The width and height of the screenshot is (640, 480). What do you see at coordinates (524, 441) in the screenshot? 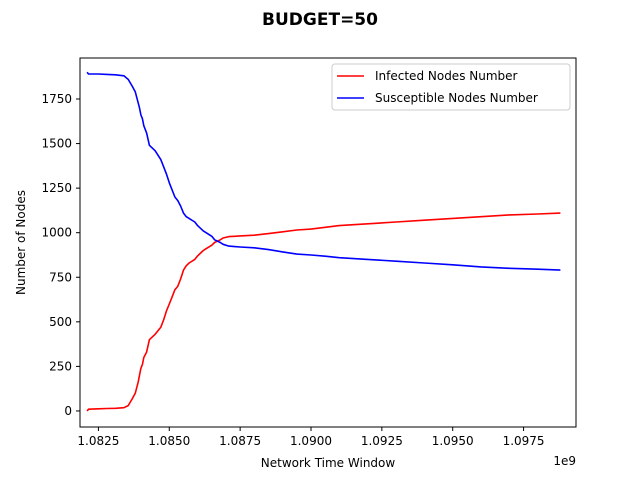
I see `x-tick-label: 1.0975` at bounding box center [524, 441].